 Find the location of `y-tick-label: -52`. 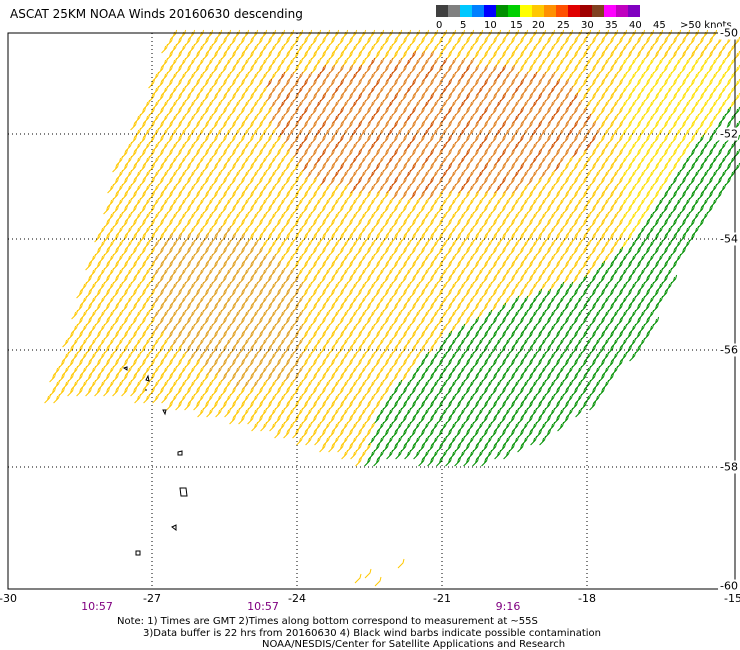

y-tick-label: -52 is located at coordinates (728, 134).